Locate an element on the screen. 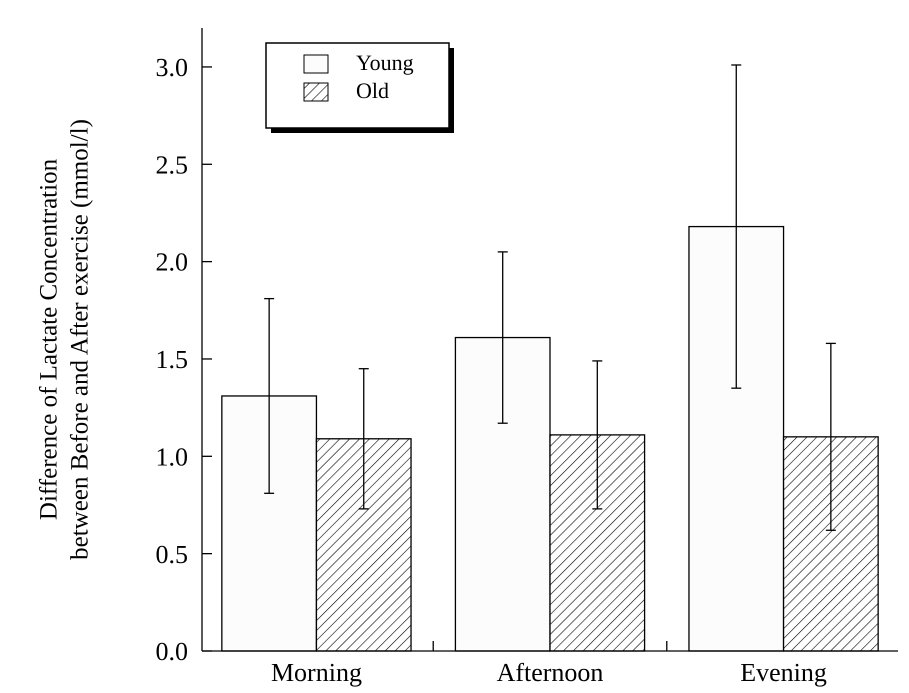 Image resolution: width=909 pixels, height=693 pixels. y-tick-label: 2.0 is located at coordinates (172, 262).